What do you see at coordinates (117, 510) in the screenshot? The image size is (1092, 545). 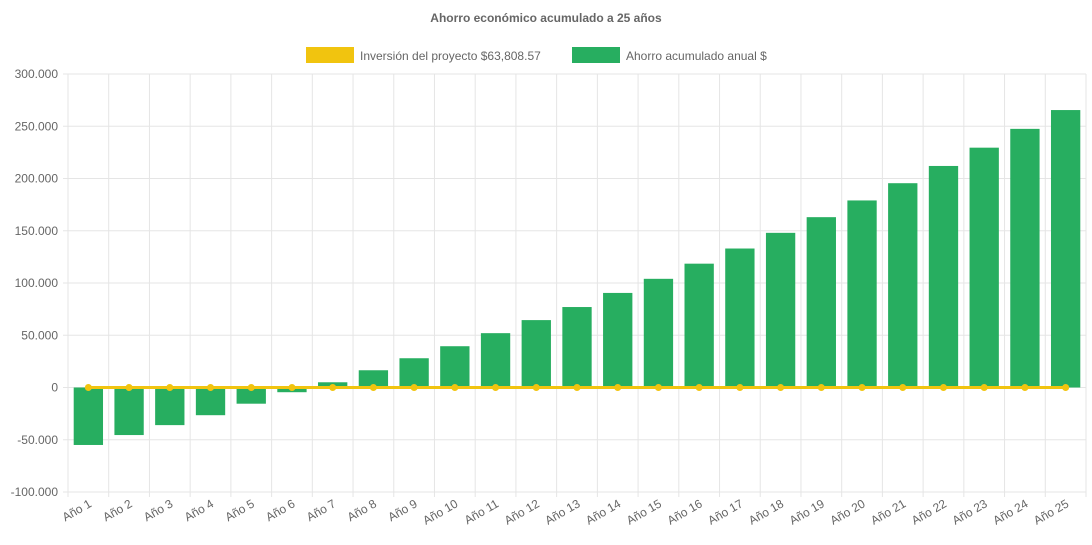 I see `x-tick-label: Año 2` at bounding box center [117, 510].